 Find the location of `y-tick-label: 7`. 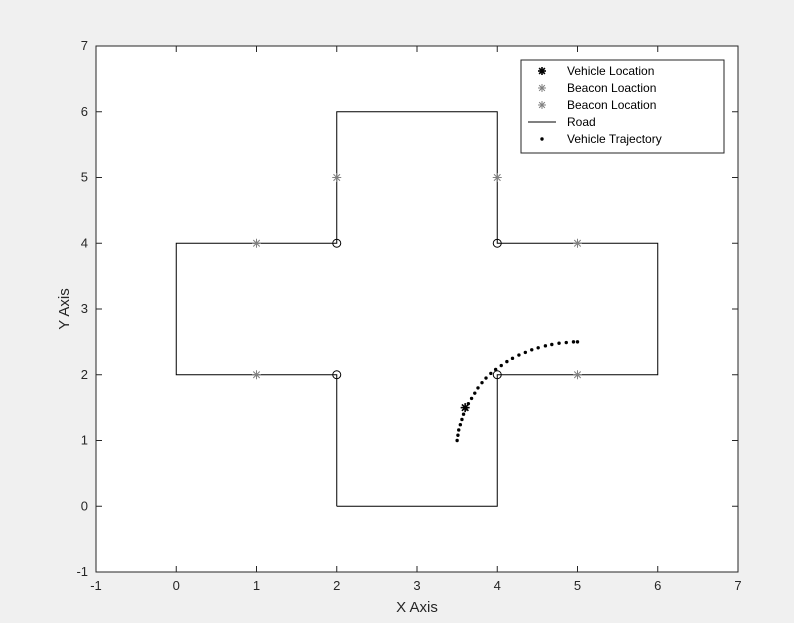

y-tick-label: 7 is located at coordinates (84, 45).